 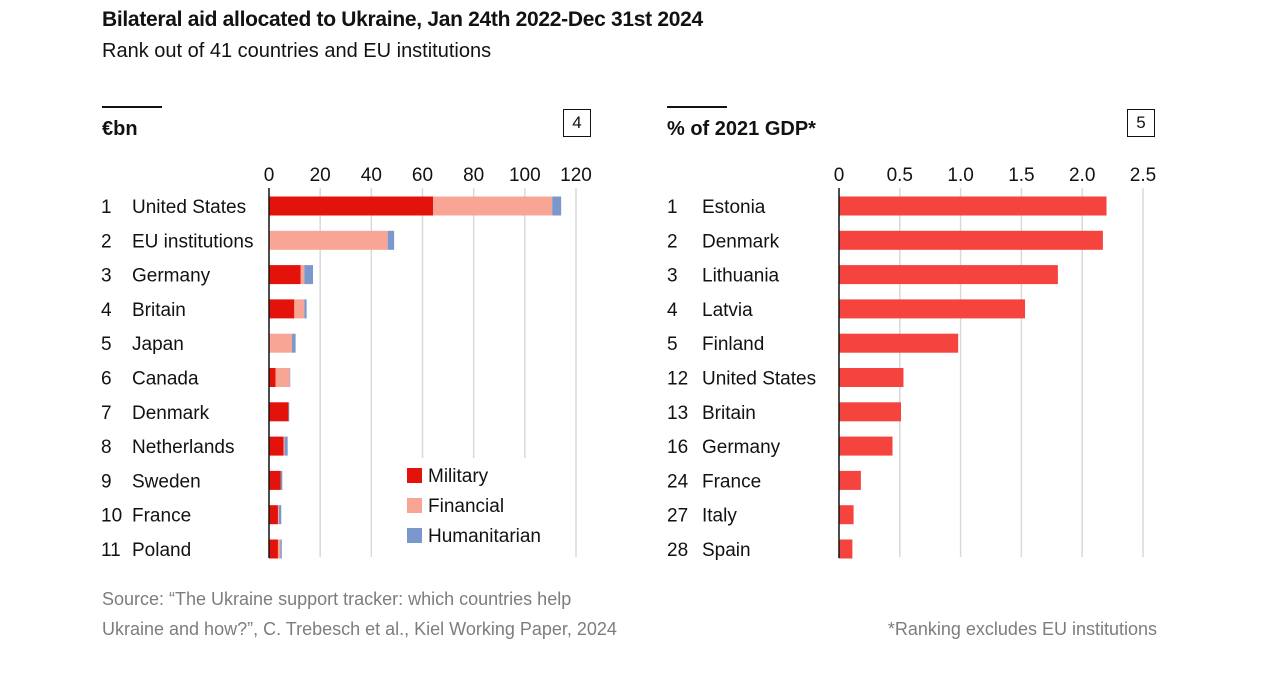 I want to click on left-rank-label: 3, so click(x=106, y=276).